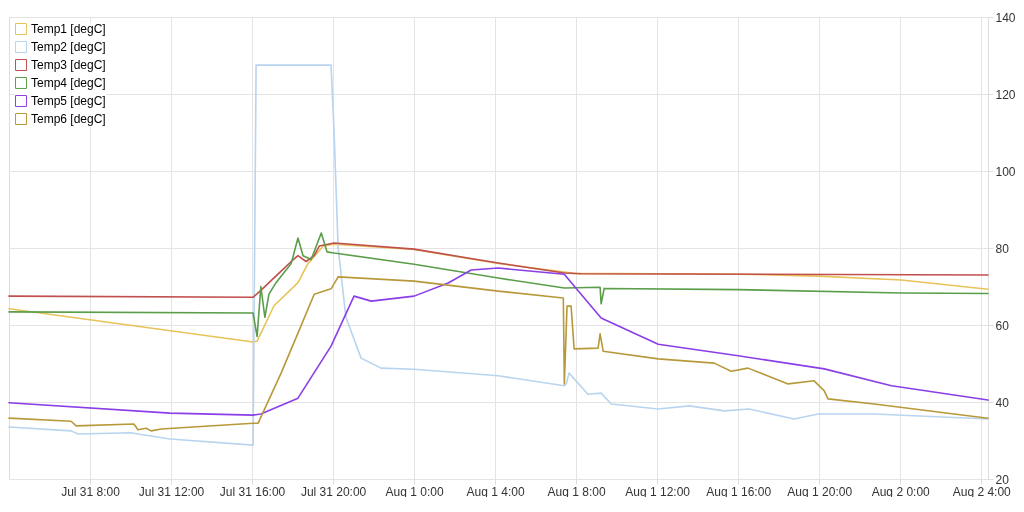  Describe the element at coordinates (1005, 171) in the screenshot. I see `y-tick-label: 100` at that location.